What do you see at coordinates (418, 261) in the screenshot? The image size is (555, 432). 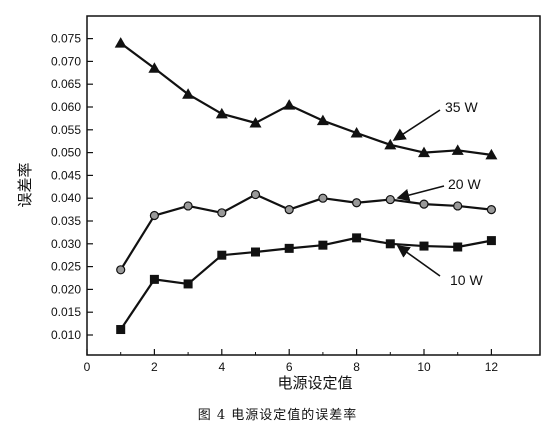 I see `leader-arrow-10w` at bounding box center [418, 261].